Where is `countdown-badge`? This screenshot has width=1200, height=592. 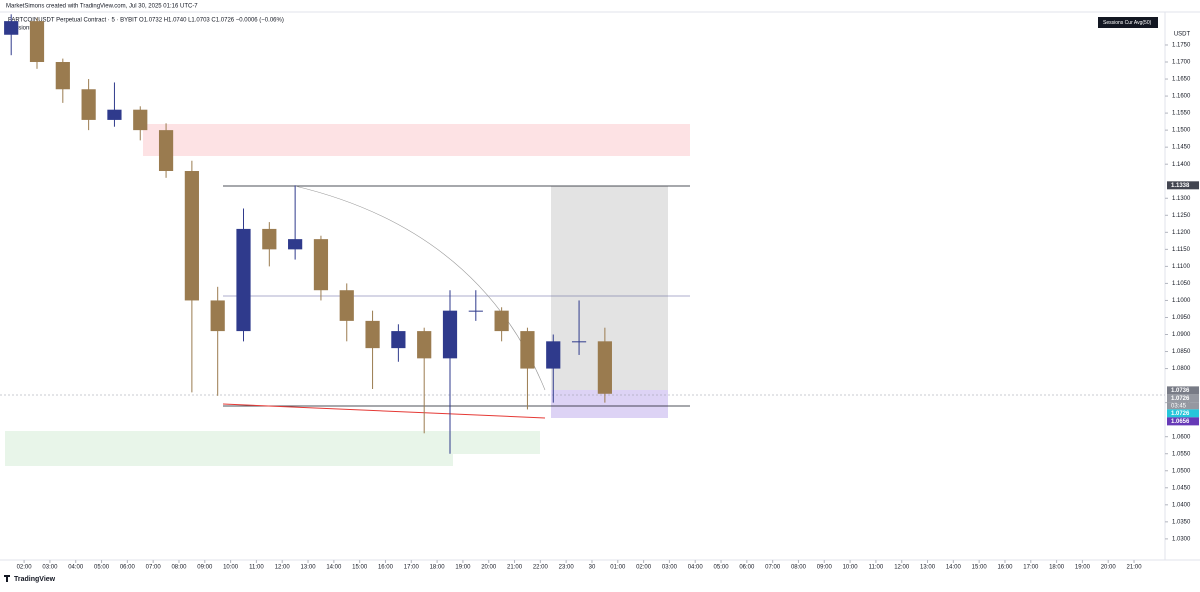
countdown-badge is located at coordinates (1183, 406).